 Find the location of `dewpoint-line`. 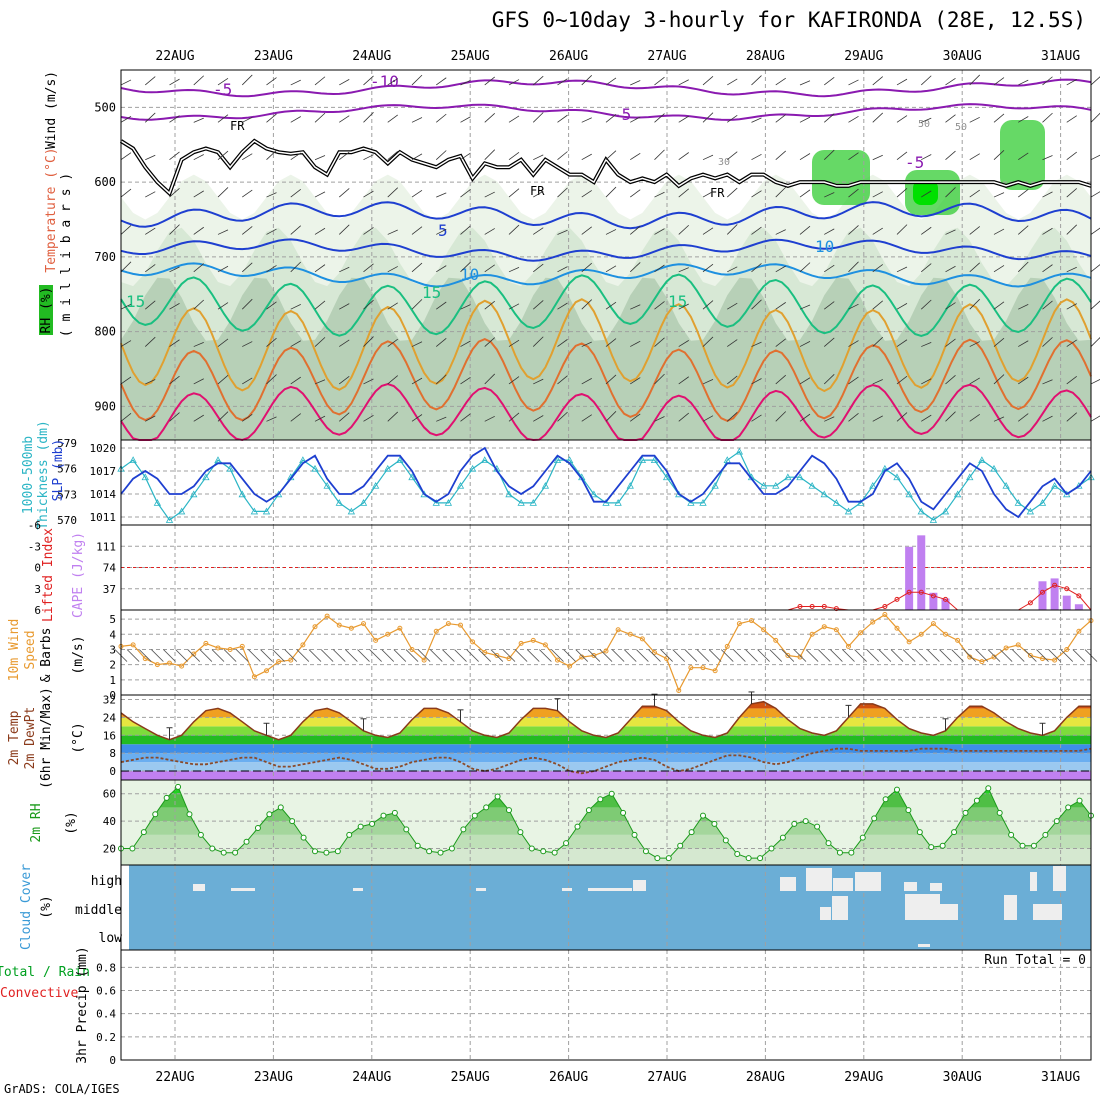

dewpoint-line is located at coordinates (606, 761).